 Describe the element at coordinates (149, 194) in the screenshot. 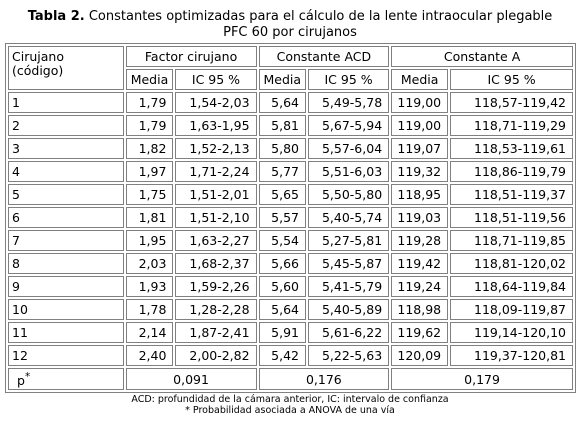

I see `cell-factor-media: 1,75` at that location.